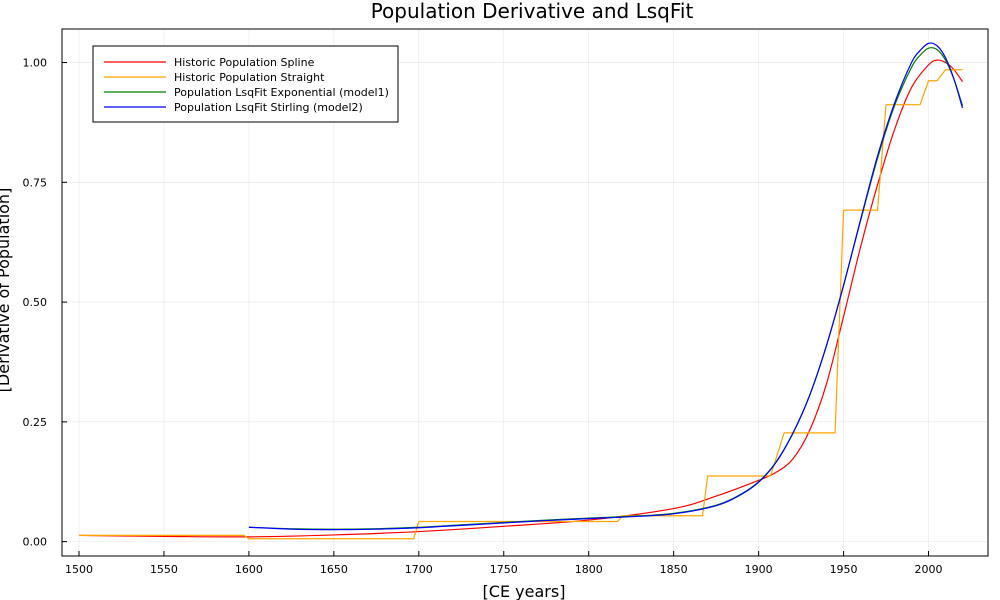 This screenshot has width=1000, height=600. What do you see at coordinates (504, 569) in the screenshot?
I see `x-tick-label: 1750` at bounding box center [504, 569].